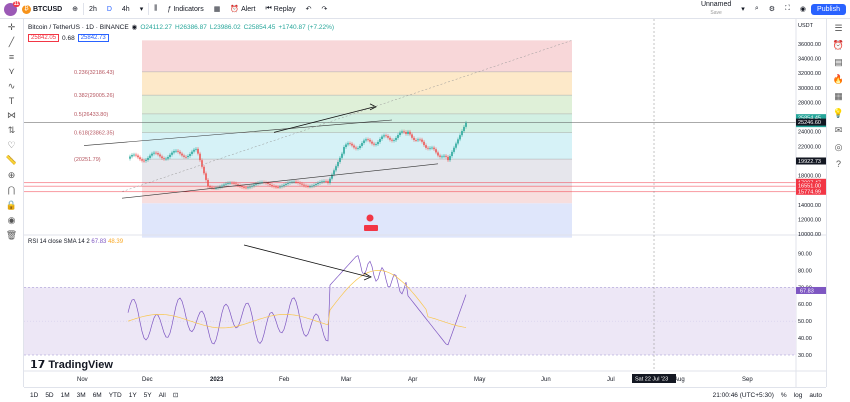 This screenshot has width=850, height=402. I want to click on streams-icon: ◎, so click(838, 147).